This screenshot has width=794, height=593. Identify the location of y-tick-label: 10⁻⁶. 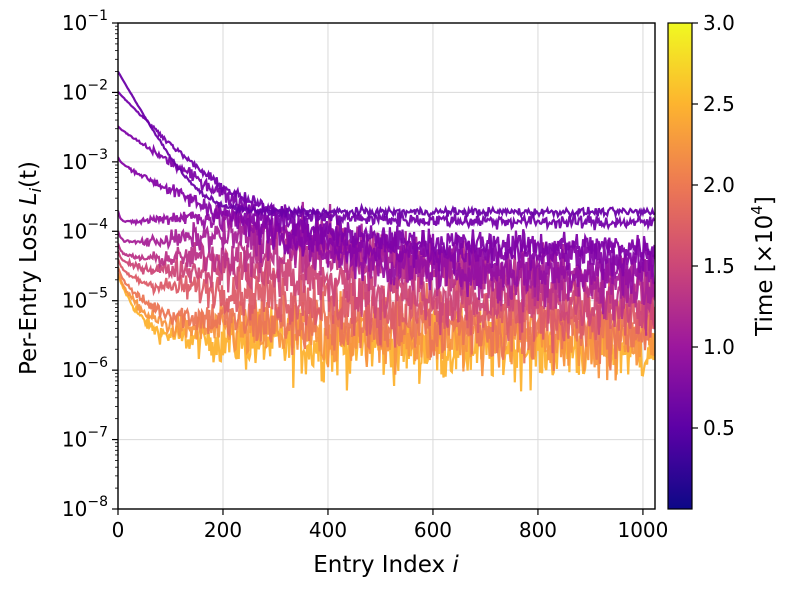
(85, 368).